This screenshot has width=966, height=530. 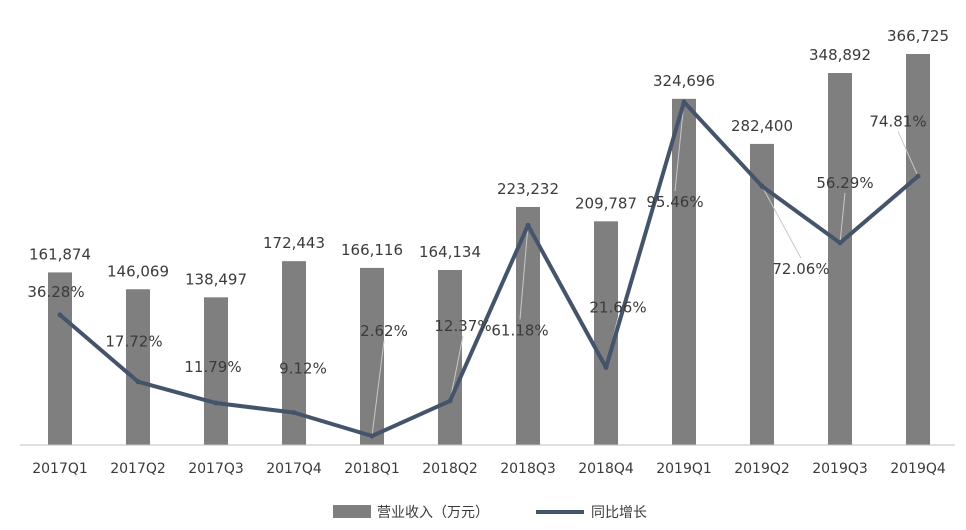 I want to click on x-tick-label: 2018Q4, so click(x=606, y=469).